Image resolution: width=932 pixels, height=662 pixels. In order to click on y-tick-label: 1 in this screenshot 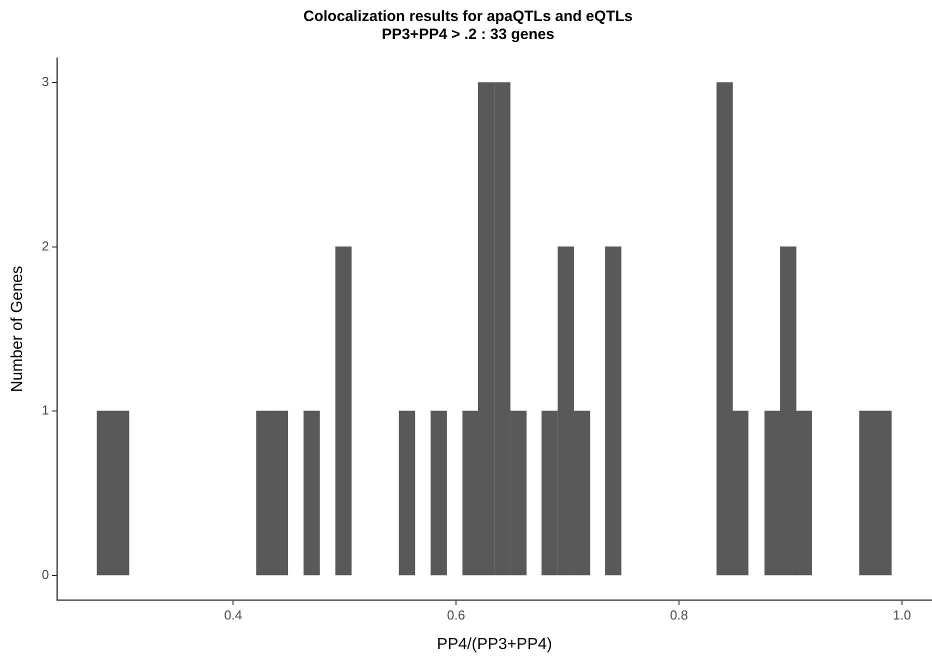, I will do `click(45, 410)`.